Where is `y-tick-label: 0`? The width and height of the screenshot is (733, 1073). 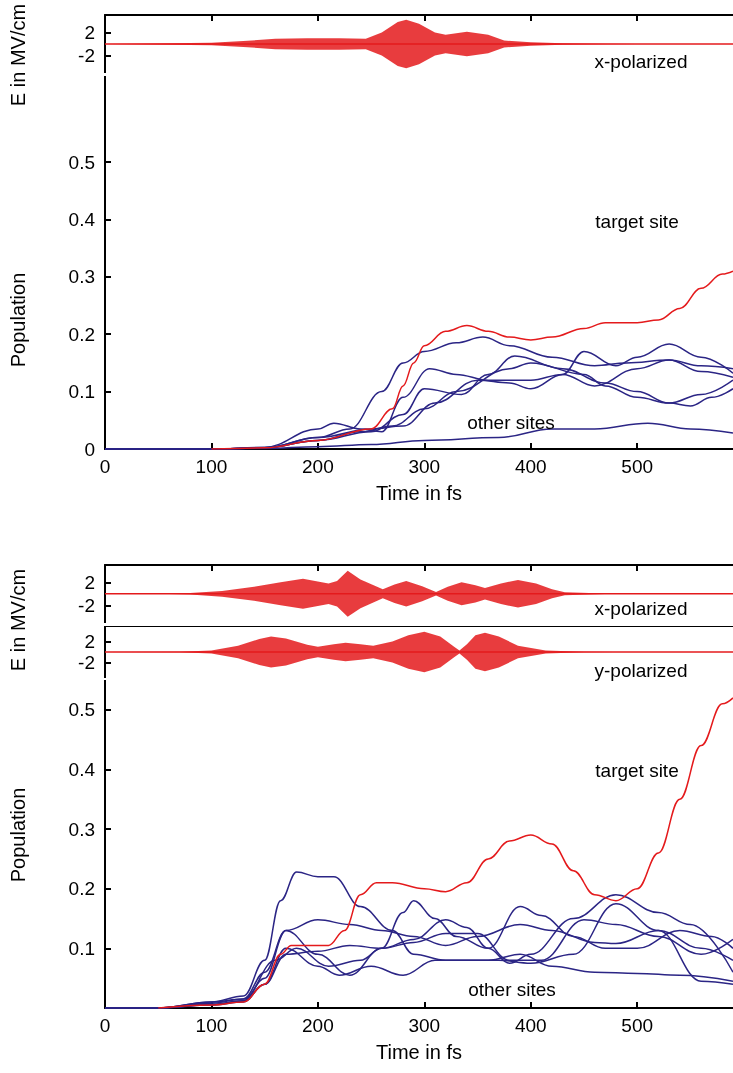 y-tick-label: 0 is located at coordinates (89, 449).